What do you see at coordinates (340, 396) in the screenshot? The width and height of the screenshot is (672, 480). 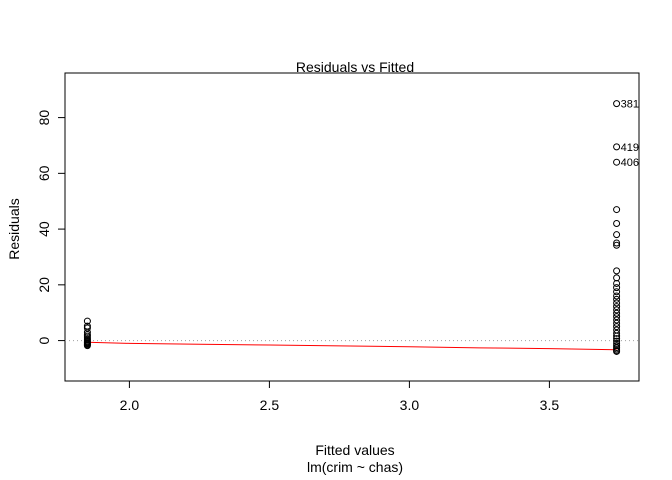 I see `x-axis: 2.0 2.5 3.0 3.5` at bounding box center [340, 396].